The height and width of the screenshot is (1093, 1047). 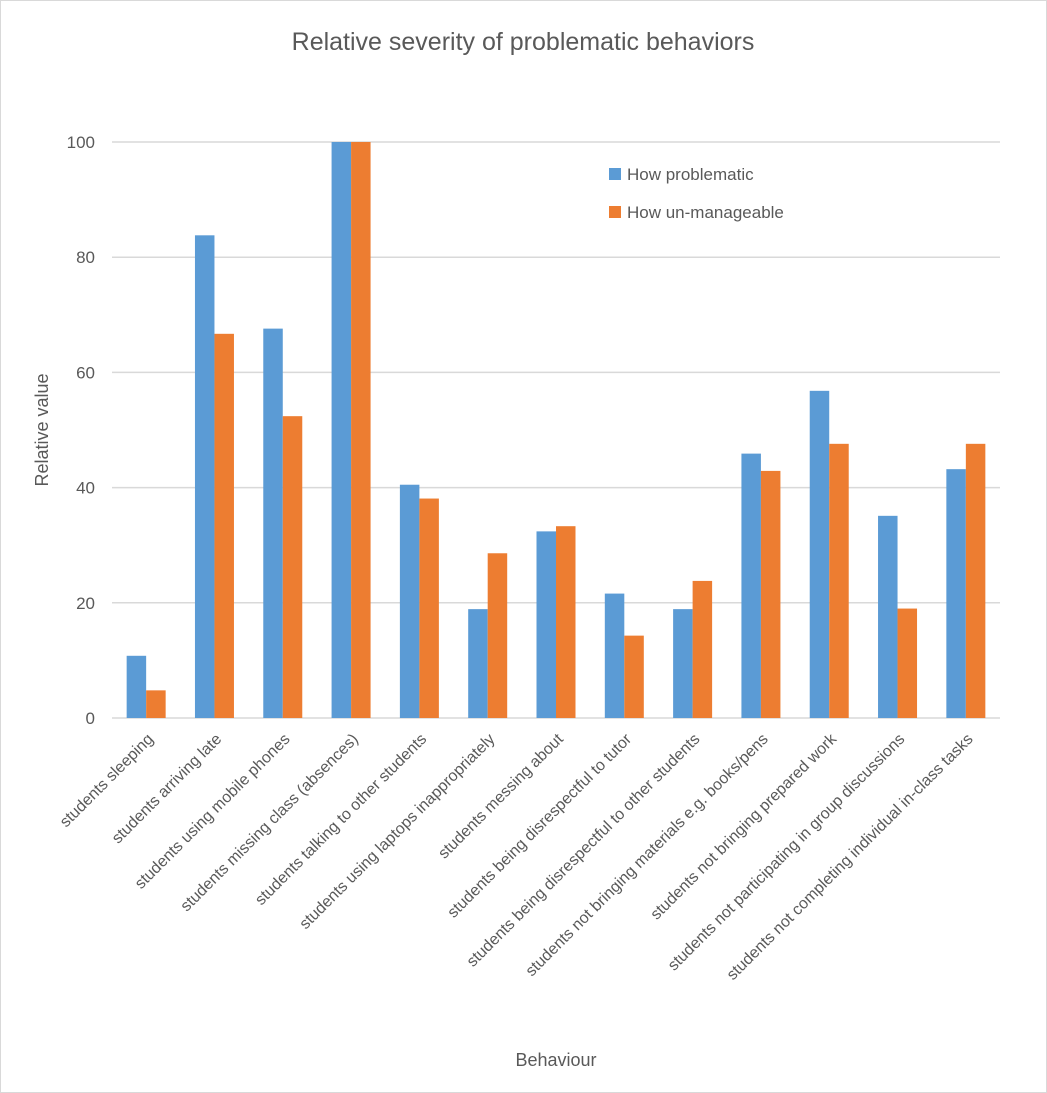 What do you see at coordinates (85, 372) in the screenshot?
I see `y-tick-label: 60` at bounding box center [85, 372].